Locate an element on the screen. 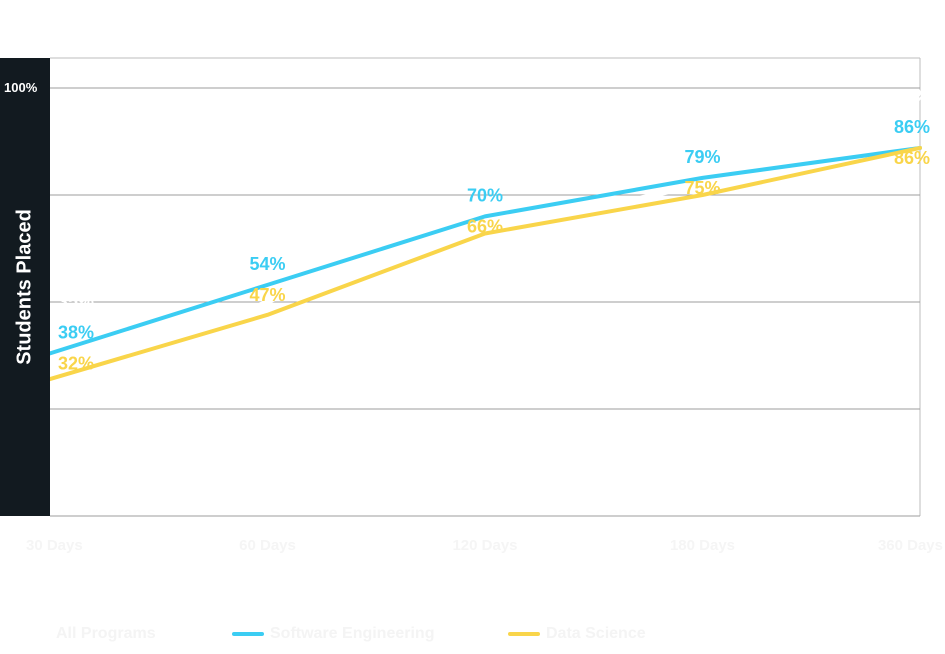  y-axis-label: Students Placed is located at coordinates (24, 287).